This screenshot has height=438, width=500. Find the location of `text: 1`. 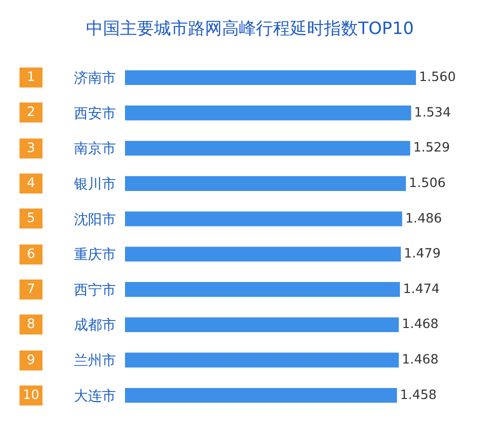

text: 1 is located at coordinates (31, 77).